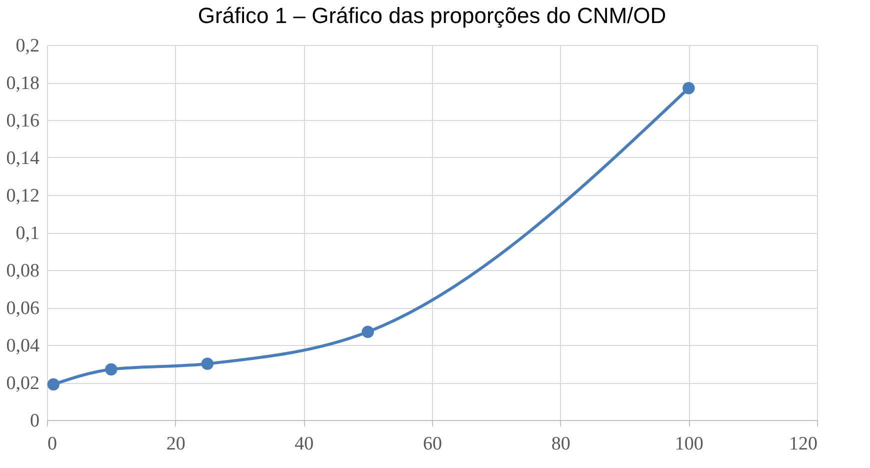  I want to click on y-tick-label: 0,08, so click(23, 271).